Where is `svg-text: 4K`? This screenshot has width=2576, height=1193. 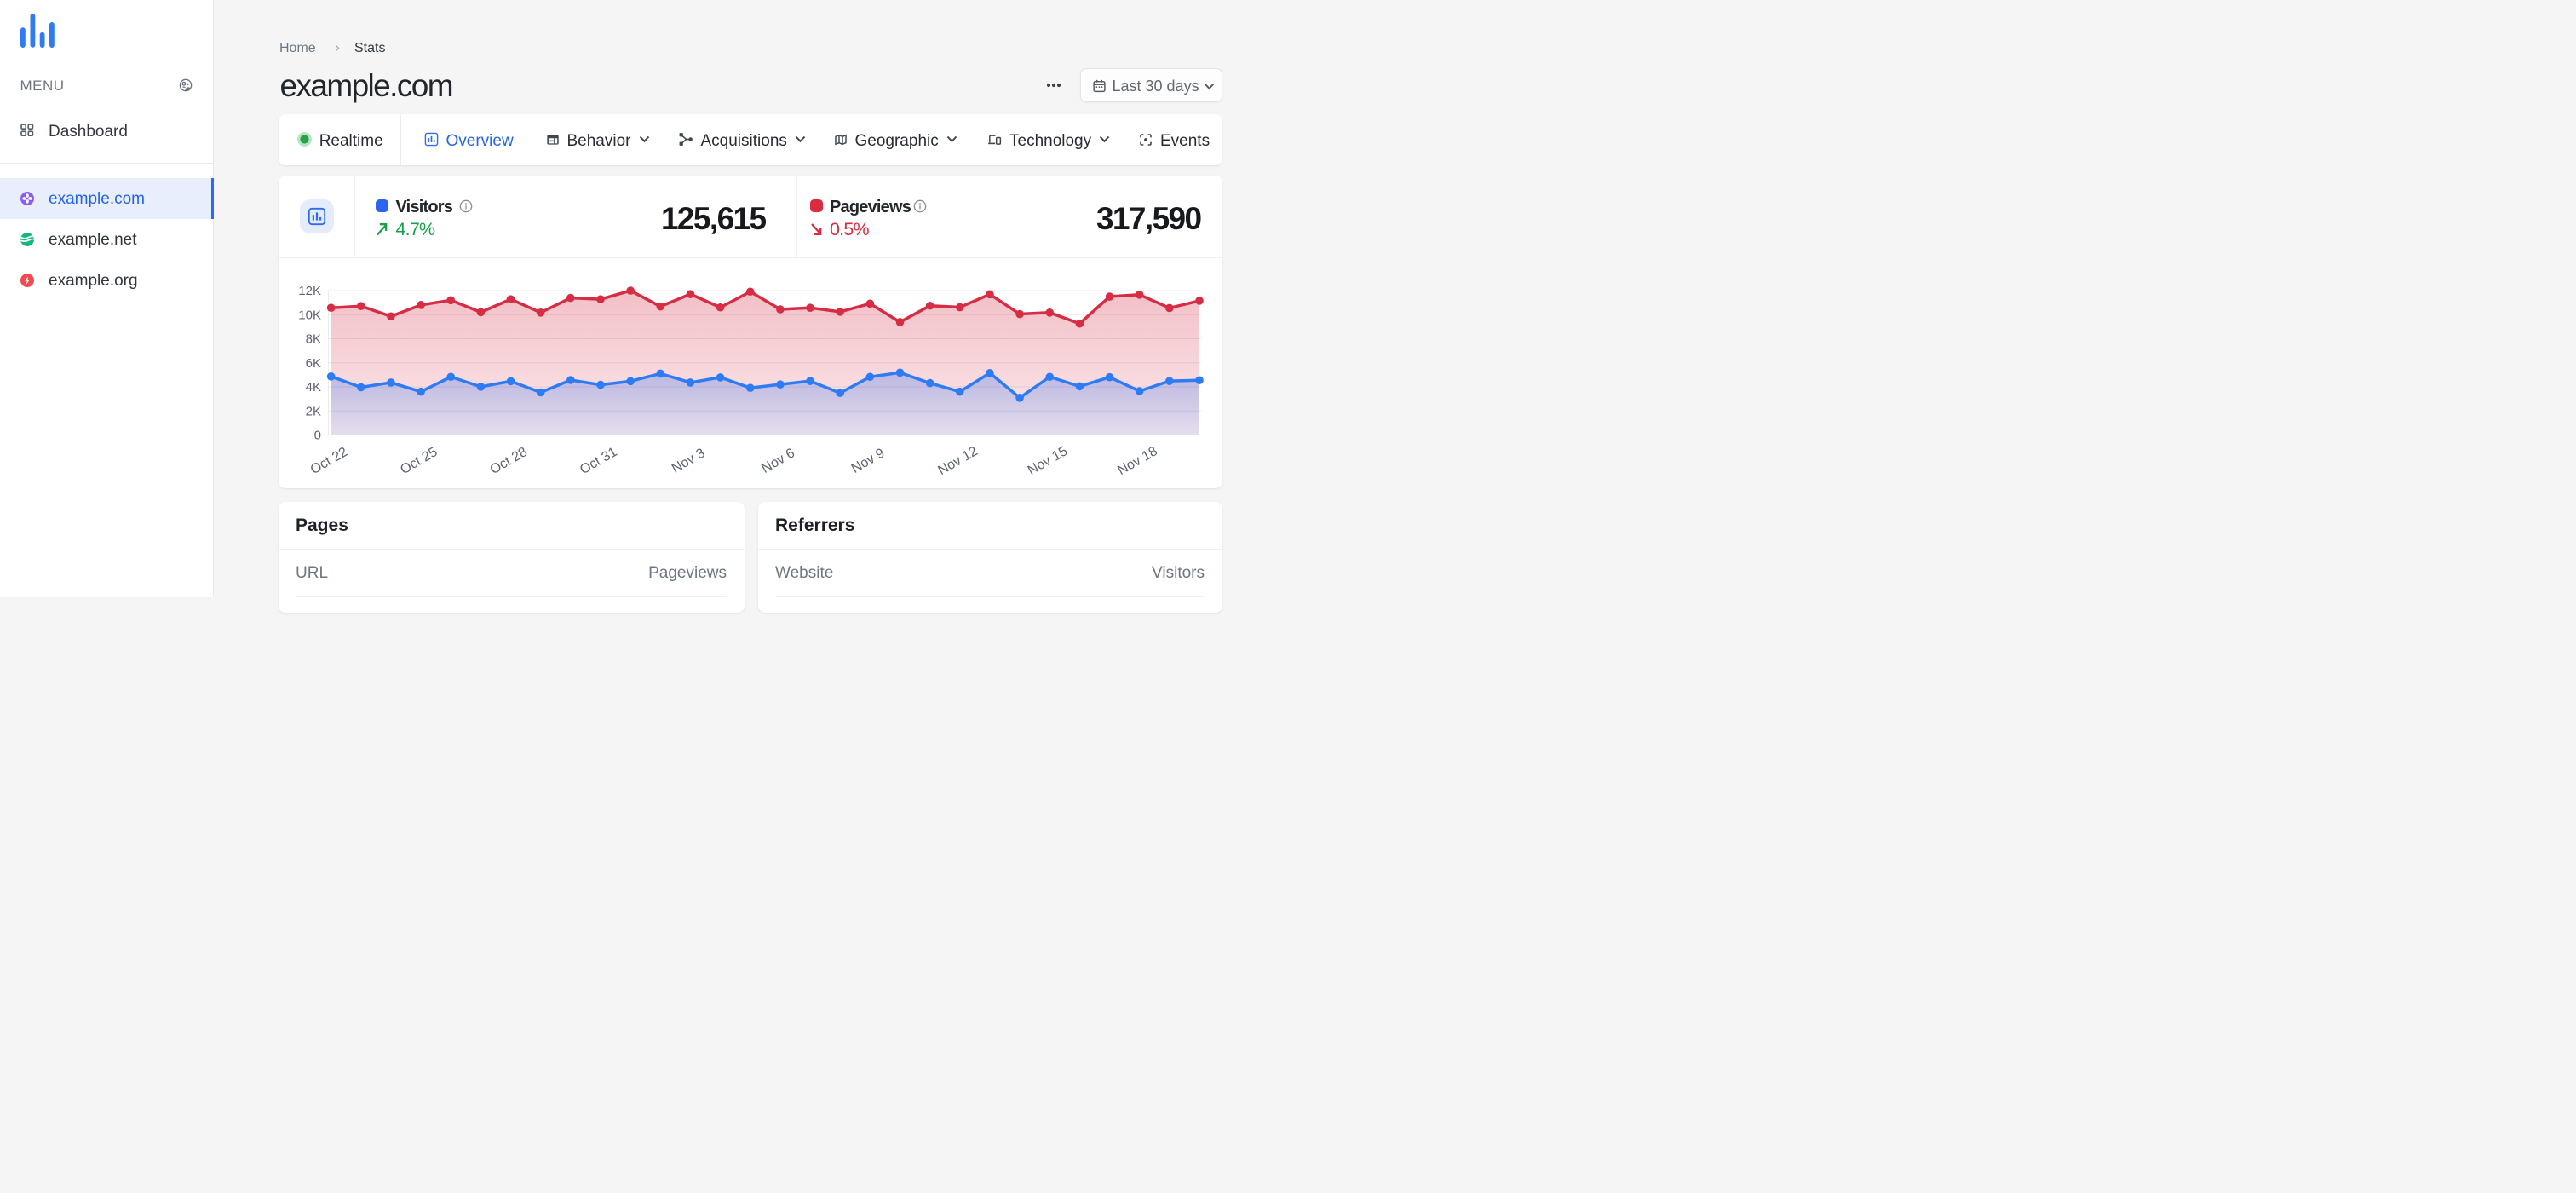 svg-text: 4K is located at coordinates (313, 387).